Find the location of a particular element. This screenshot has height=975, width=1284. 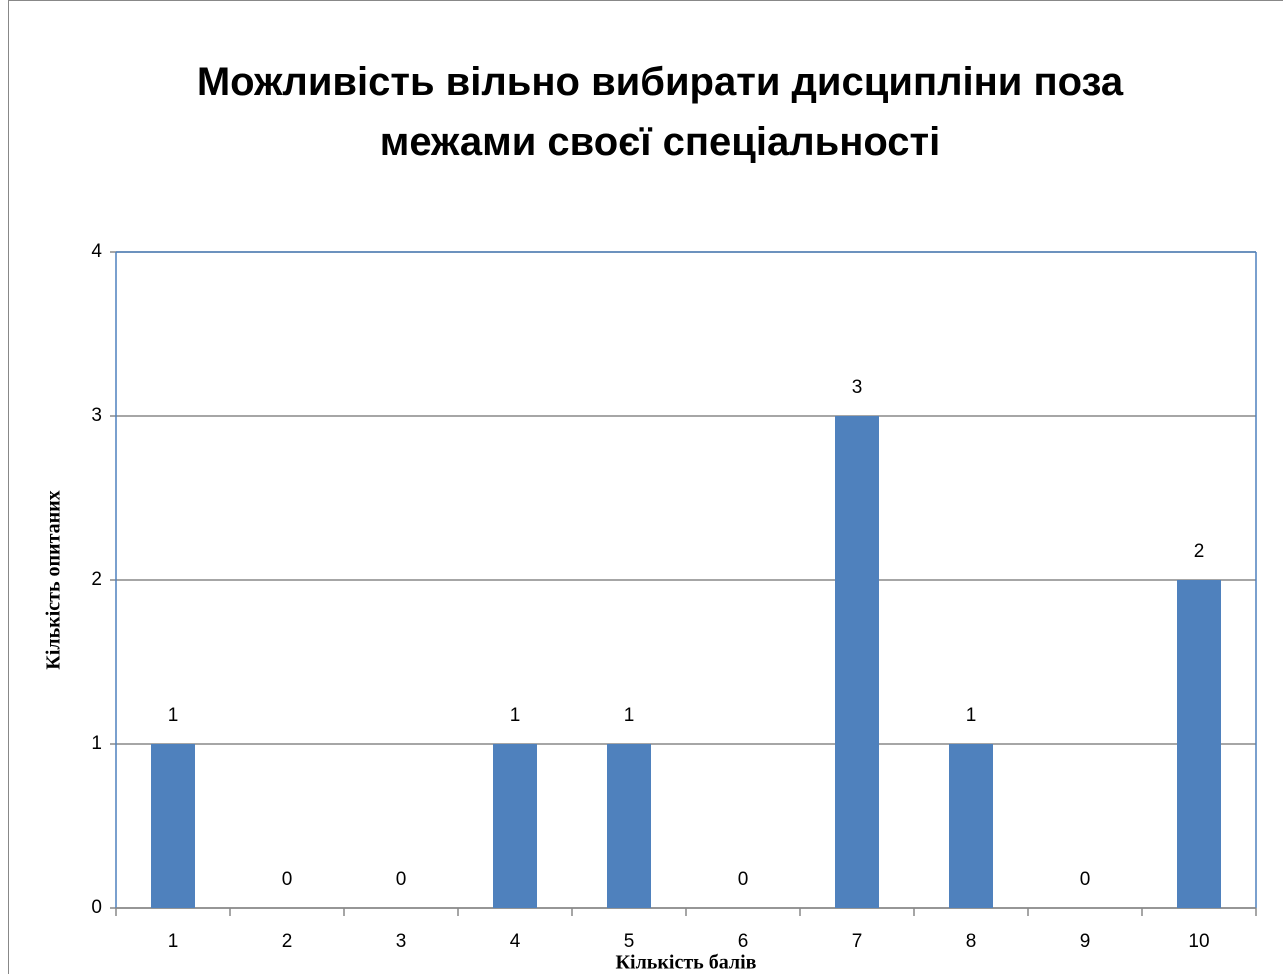

data-label: 2 is located at coordinates (1199, 551).